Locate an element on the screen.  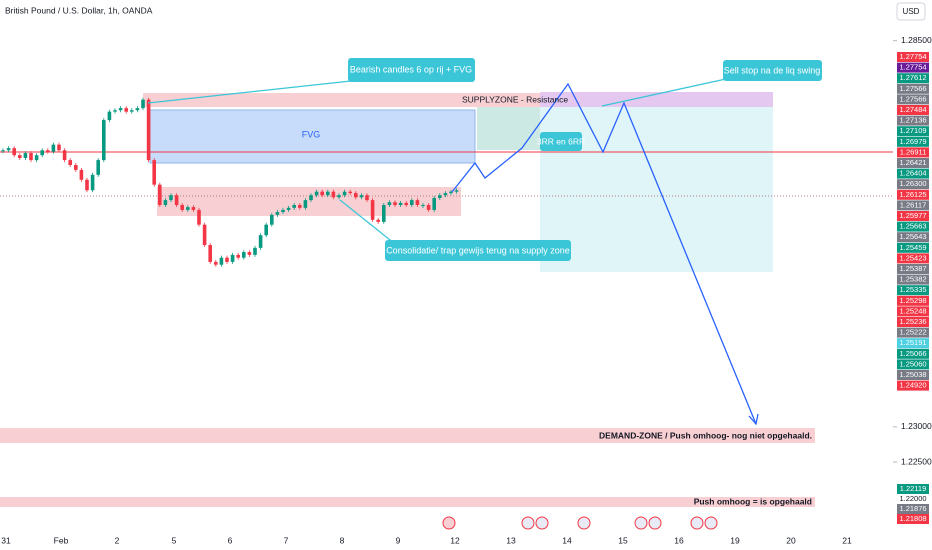
x-tick-label: 13 is located at coordinates (511, 540).